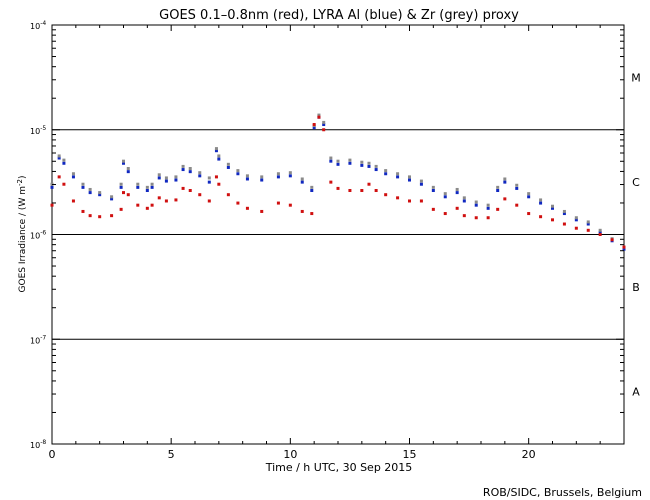 The height and width of the screenshot is (500, 650). What do you see at coordinates (636, 234) in the screenshot?
I see `flare-class-labels: M C B A` at bounding box center [636, 234].